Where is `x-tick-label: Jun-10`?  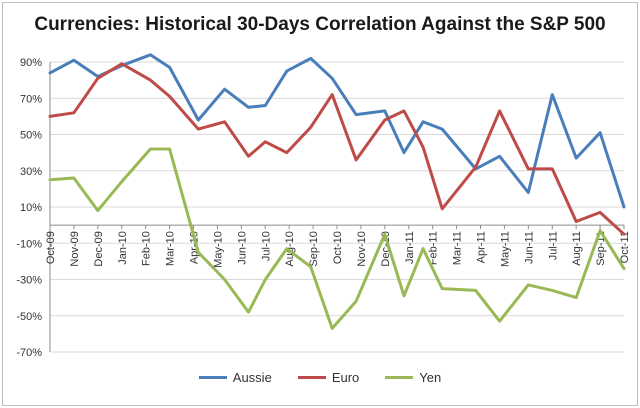
x-tick-label: Jun-10 is located at coordinates (242, 248).